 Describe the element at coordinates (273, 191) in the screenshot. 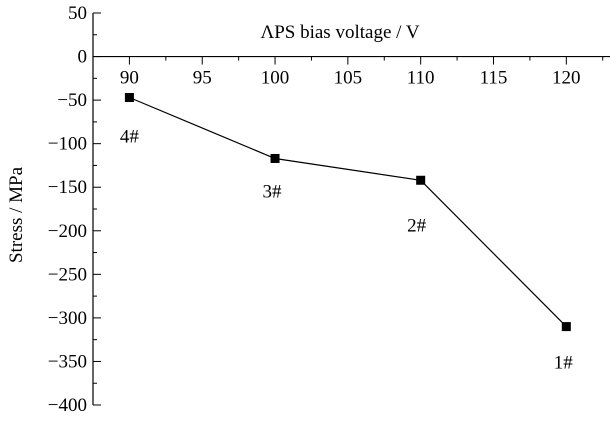

I see `data-point-label: 3#` at that location.